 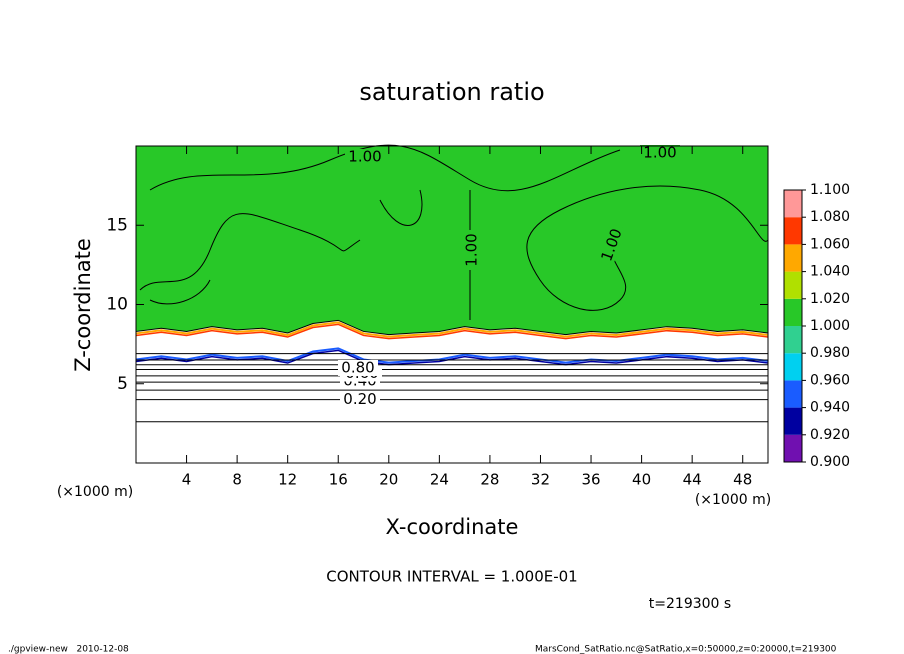 What do you see at coordinates (590, 480) in the screenshot?
I see `x-tick-label: 36` at bounding box center [590, 480].